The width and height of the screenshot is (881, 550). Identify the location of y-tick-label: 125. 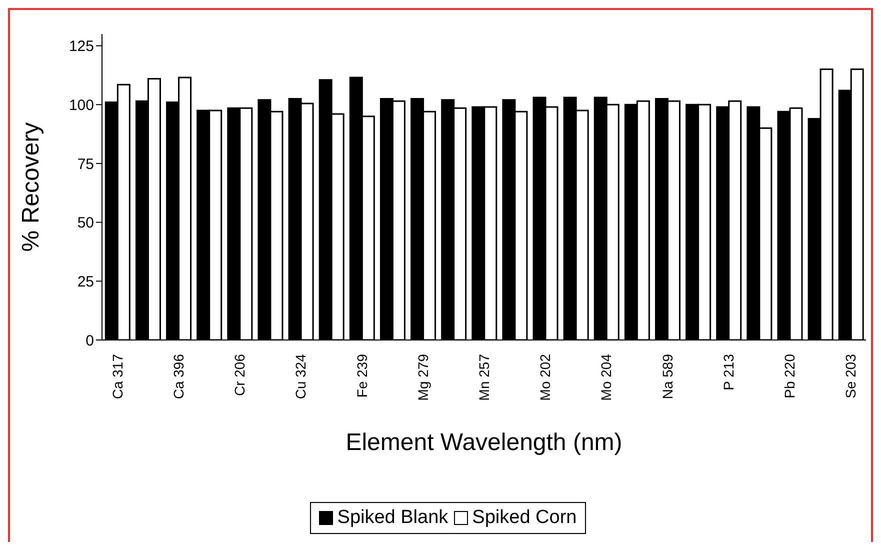
(81, 47).